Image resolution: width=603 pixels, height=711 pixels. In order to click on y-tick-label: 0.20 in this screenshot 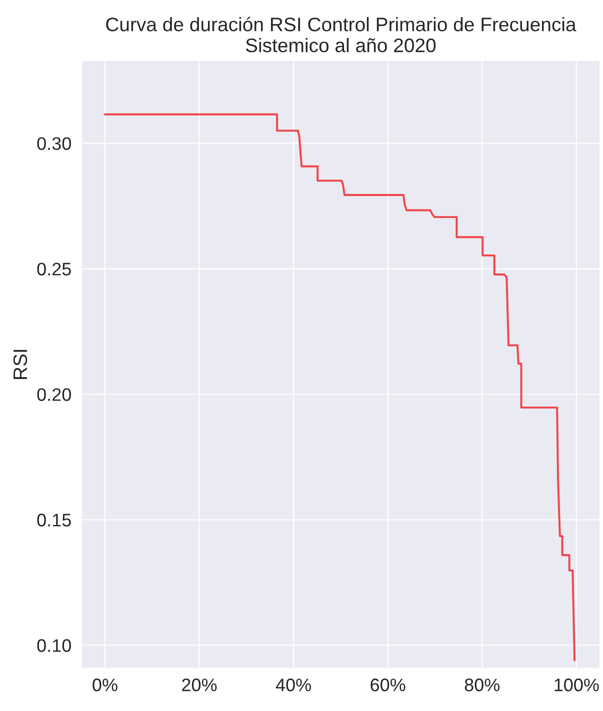, I will do `click(54, 394)`.